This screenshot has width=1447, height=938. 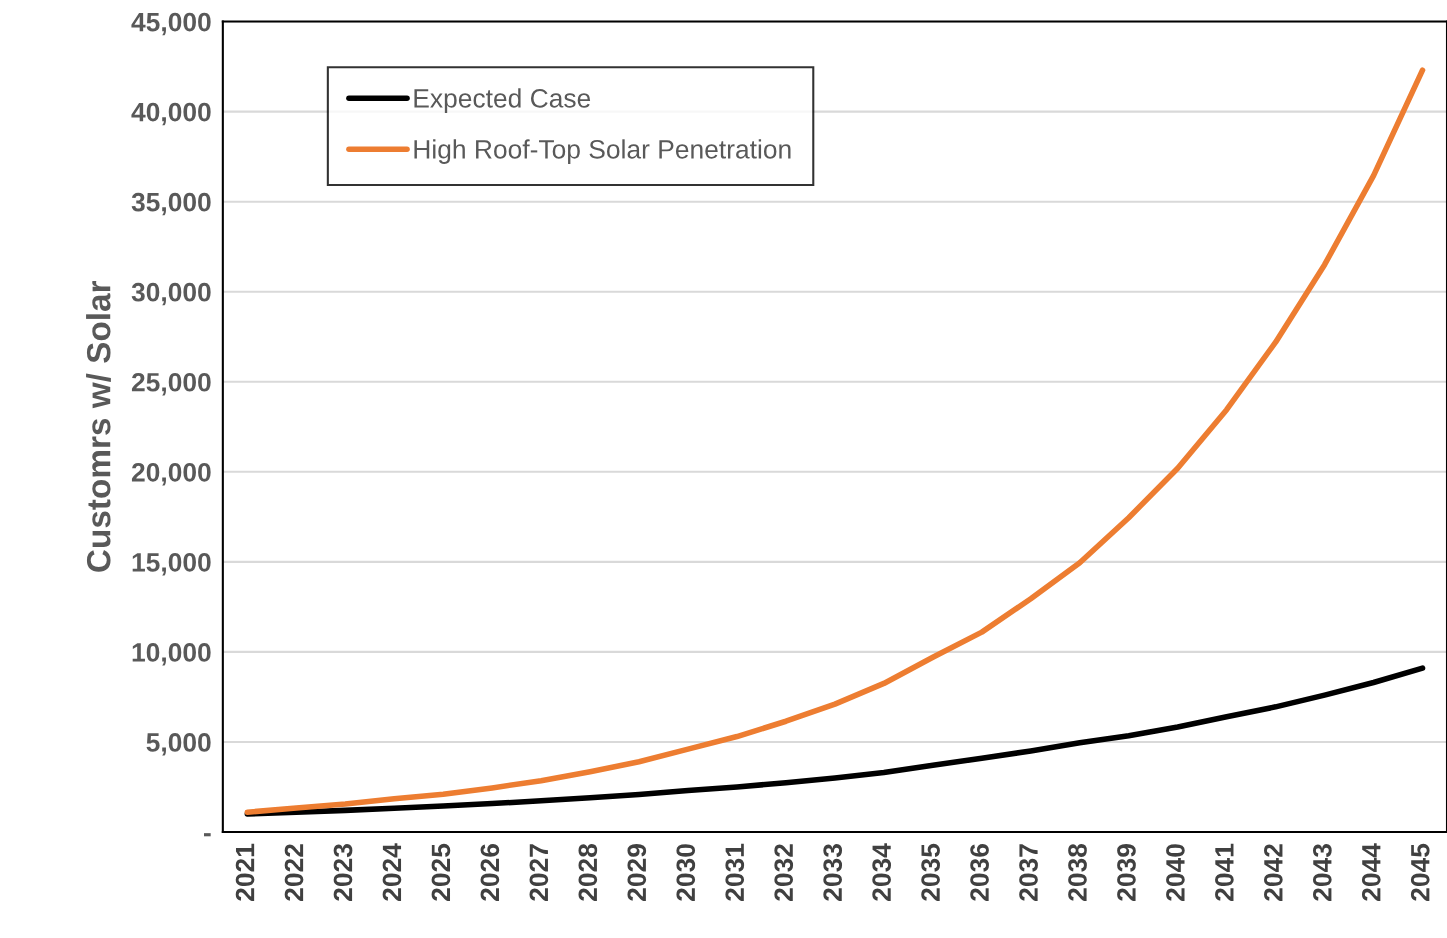 What do you see at coordinates (539, 872) in the screenshot?
I see `x-tick-label: 2027` at bounding box center [539, 872].